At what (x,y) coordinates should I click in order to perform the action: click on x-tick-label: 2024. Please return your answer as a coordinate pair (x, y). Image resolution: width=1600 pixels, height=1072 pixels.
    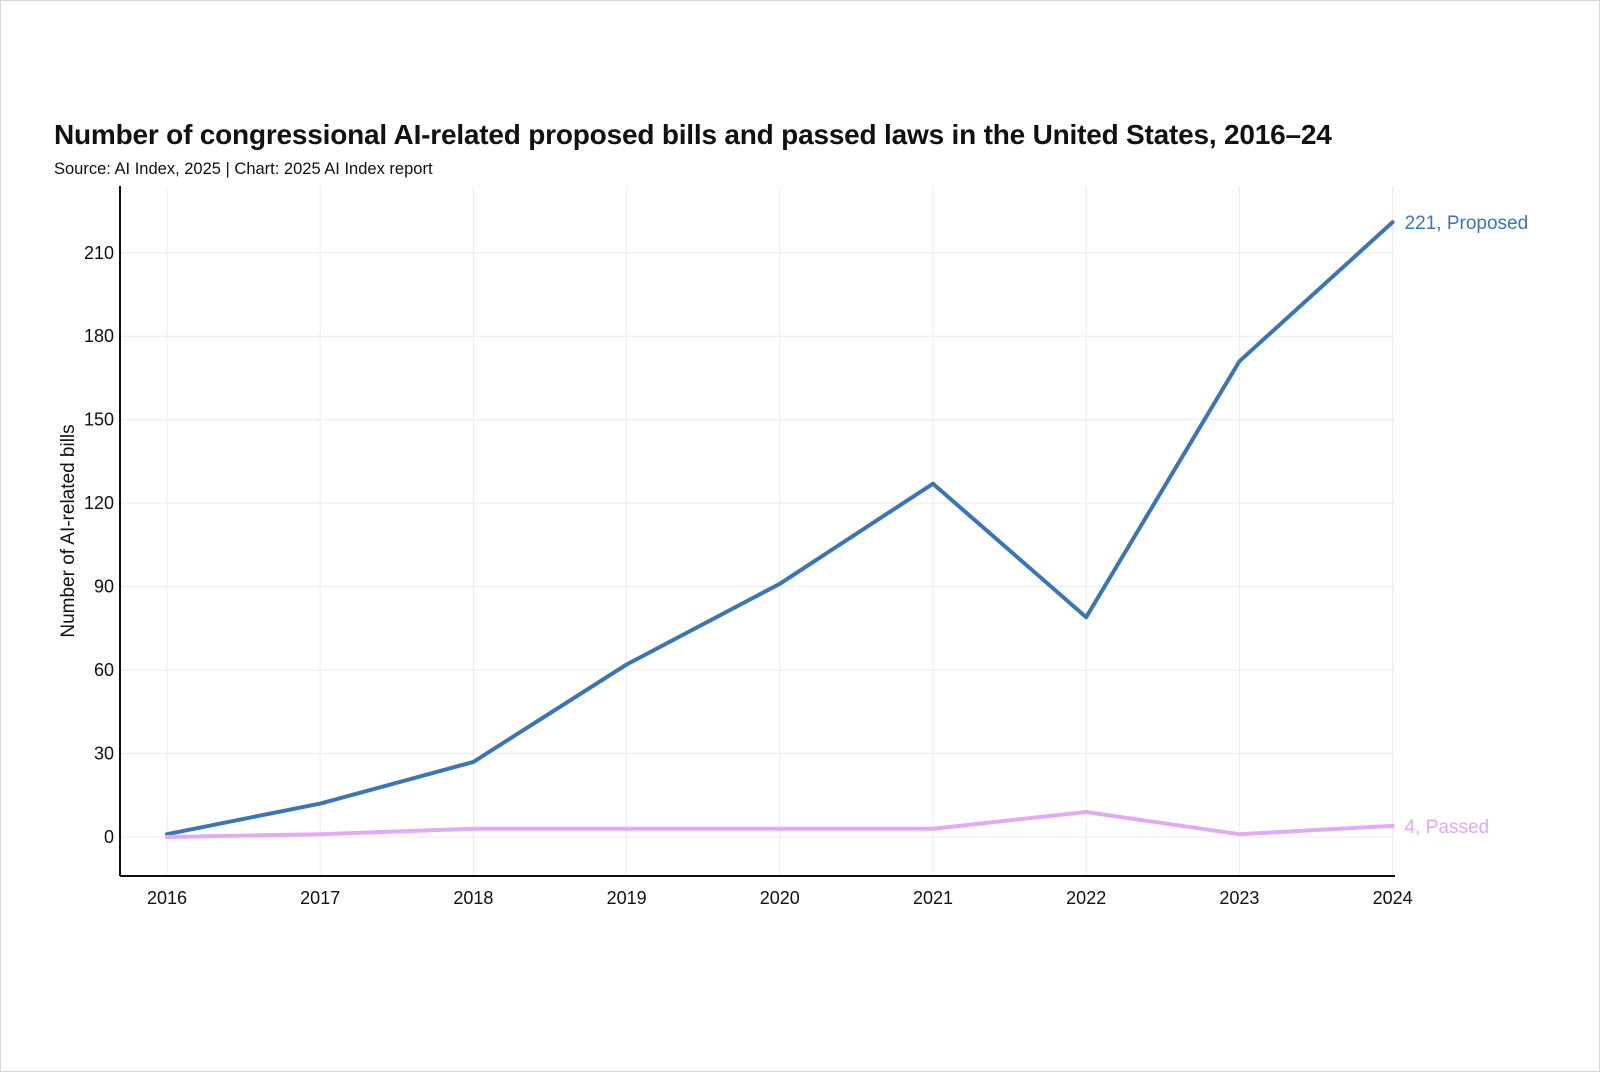
    Looking at the image, I should click on (1393, 898).